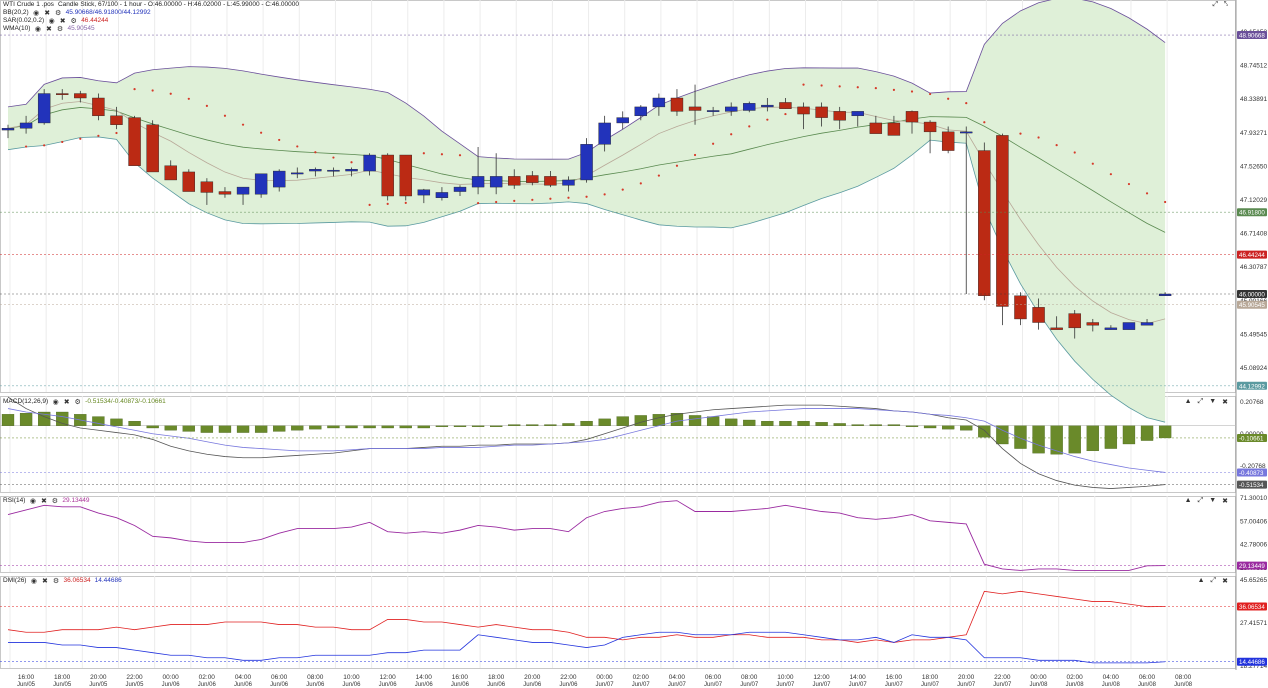 The height and width of the screenshot is (688, 1268). Describe the element at coordinates (424, 685) in the screenshot. I see `x-tick-date: Jun/06` at that location.